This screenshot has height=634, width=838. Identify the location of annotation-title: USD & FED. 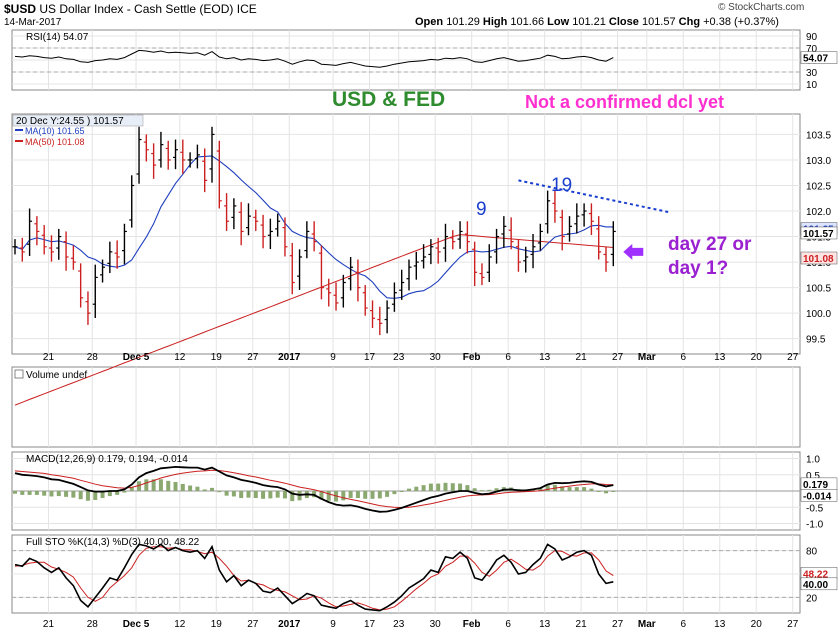
(389, 99).